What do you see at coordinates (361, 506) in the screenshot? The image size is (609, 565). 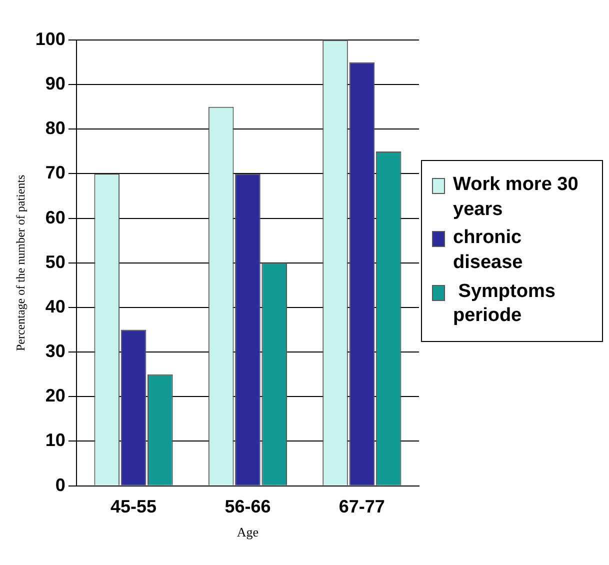 I see `x-tick-label: 67-77` at bounding box center [361, 506].